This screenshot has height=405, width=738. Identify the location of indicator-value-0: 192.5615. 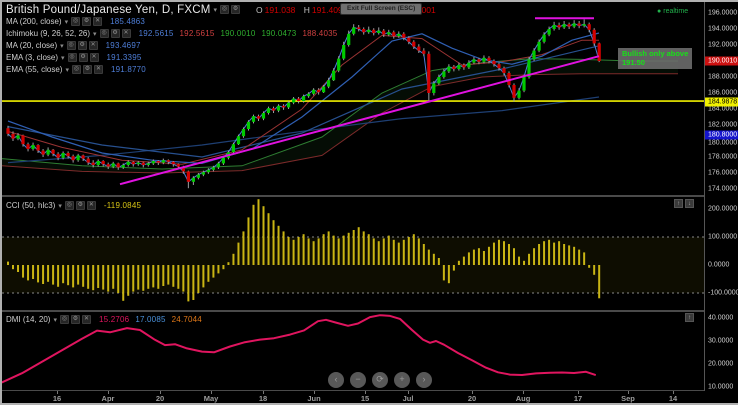
(156, 33).